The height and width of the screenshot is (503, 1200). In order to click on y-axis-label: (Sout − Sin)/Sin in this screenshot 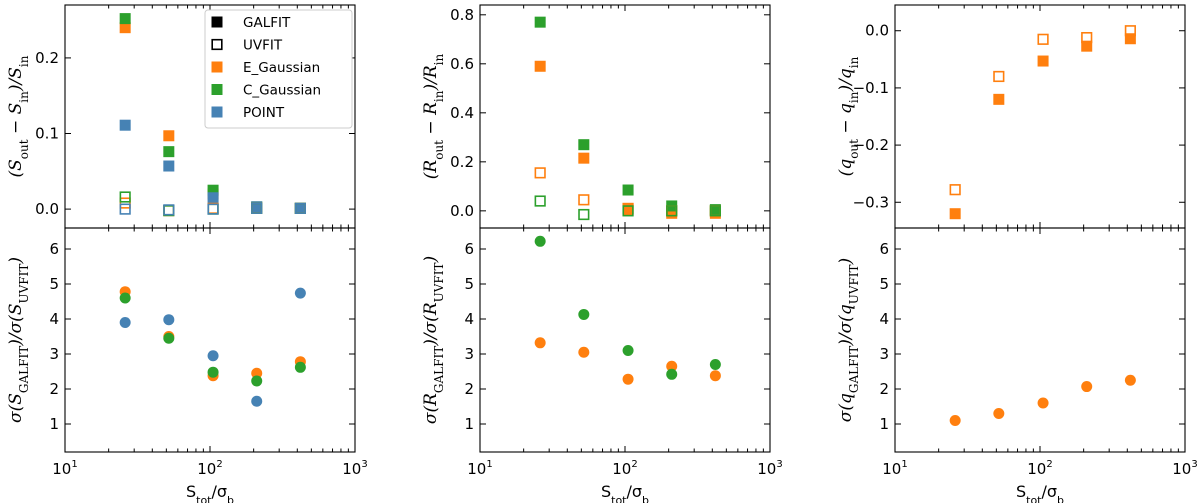, I will do `click(18, 116)`.